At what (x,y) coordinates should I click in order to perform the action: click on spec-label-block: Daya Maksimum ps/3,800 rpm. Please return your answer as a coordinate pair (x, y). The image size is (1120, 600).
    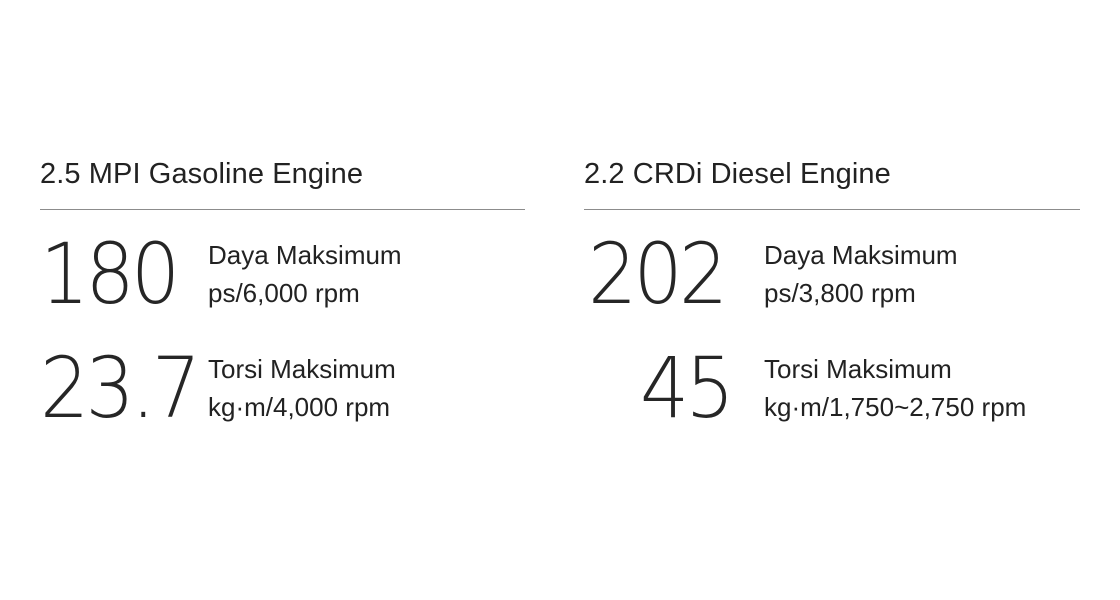
    Looking at the image, I should click on (861, 274).